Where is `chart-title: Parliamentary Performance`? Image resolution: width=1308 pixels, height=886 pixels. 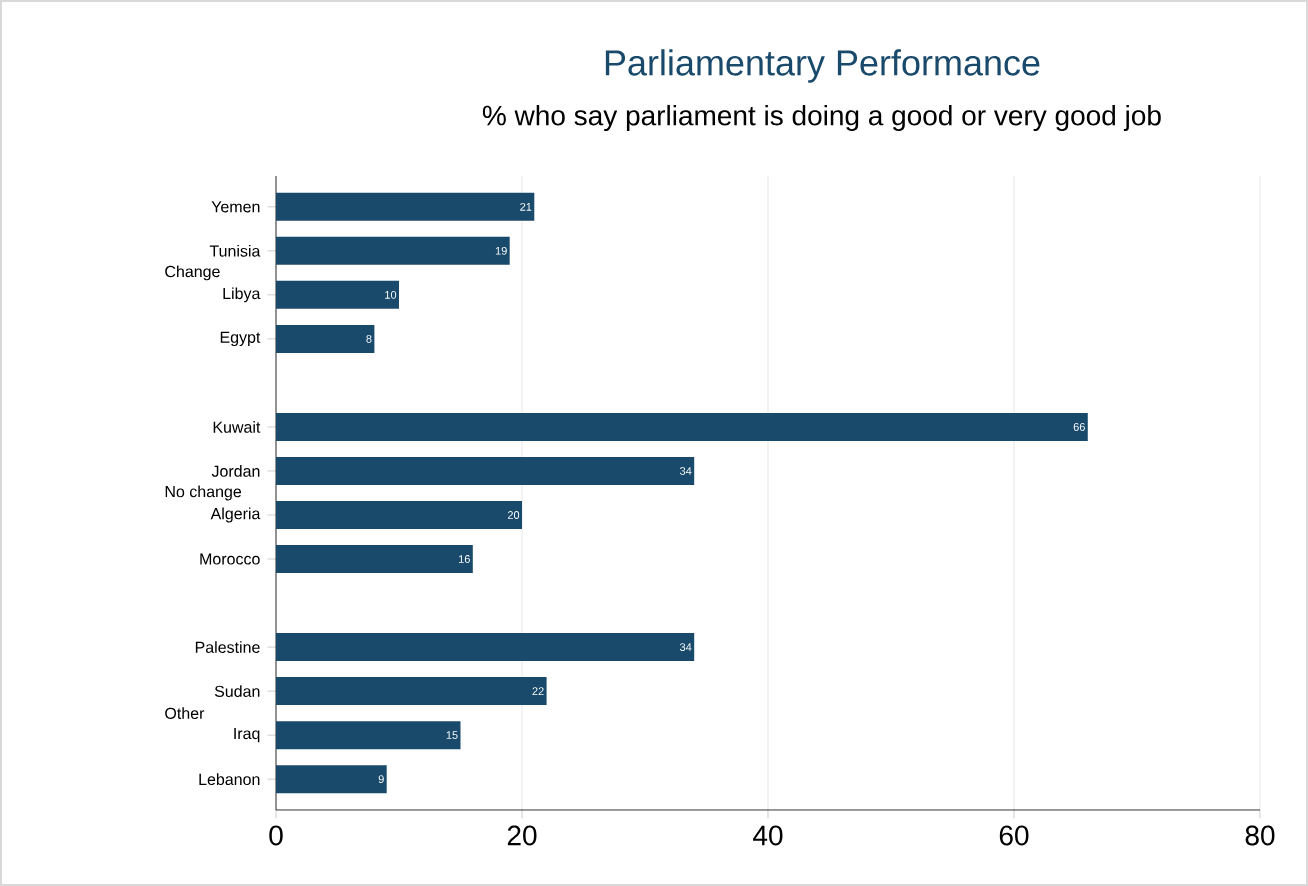
chart-title: Parliamentary Performance is located at coordinates (822, 66).